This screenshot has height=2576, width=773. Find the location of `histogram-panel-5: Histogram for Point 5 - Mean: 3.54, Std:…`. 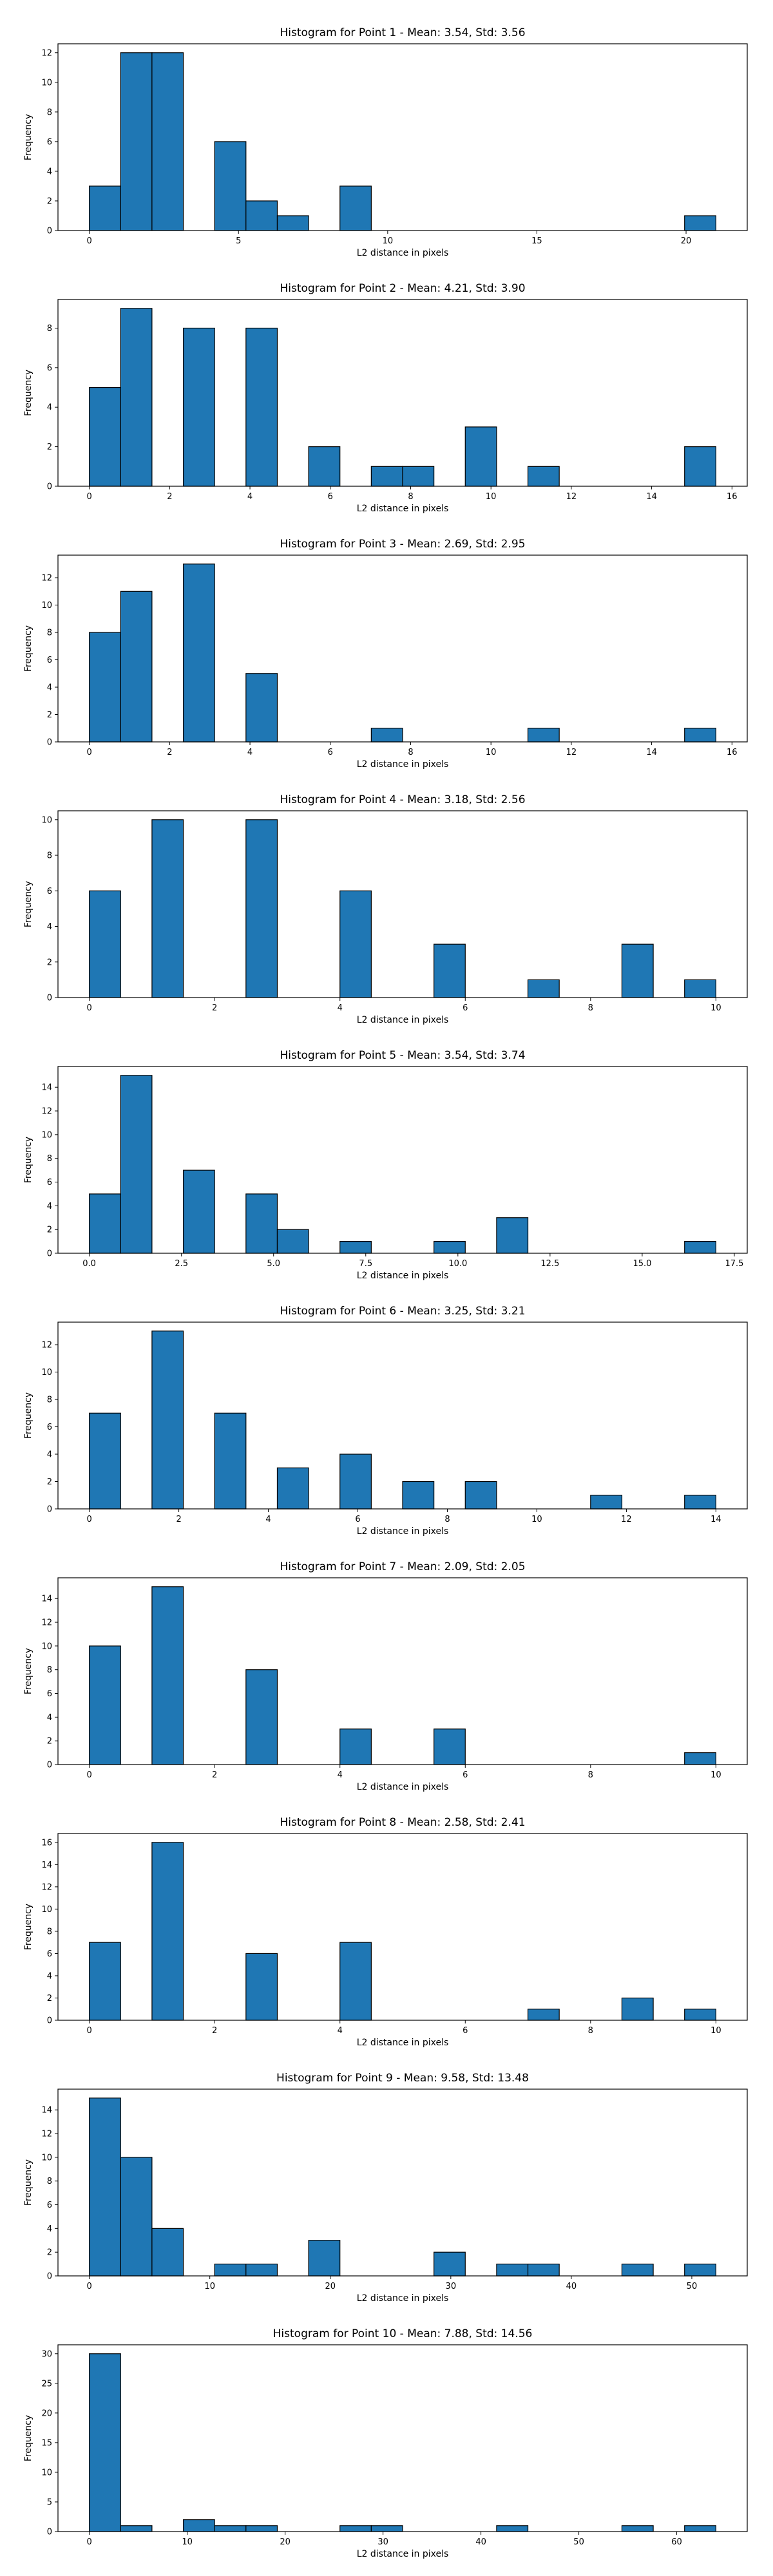

histogram-panel-5: Histogram for Point 5 - Mean: 3.54, Std:… is located at coordinates (385, 1165).